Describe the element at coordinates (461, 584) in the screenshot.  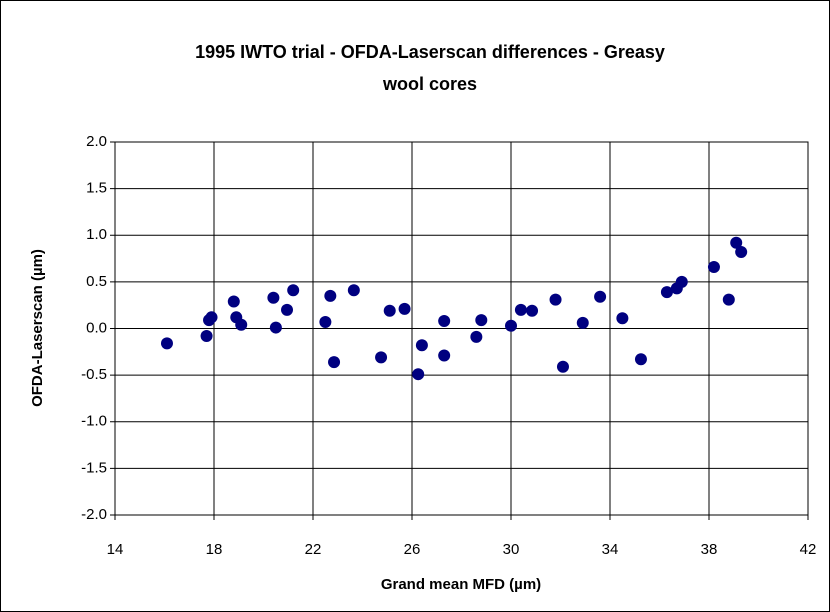
I see `x-axis-label: Grand mean MFD (µm)` at that location.